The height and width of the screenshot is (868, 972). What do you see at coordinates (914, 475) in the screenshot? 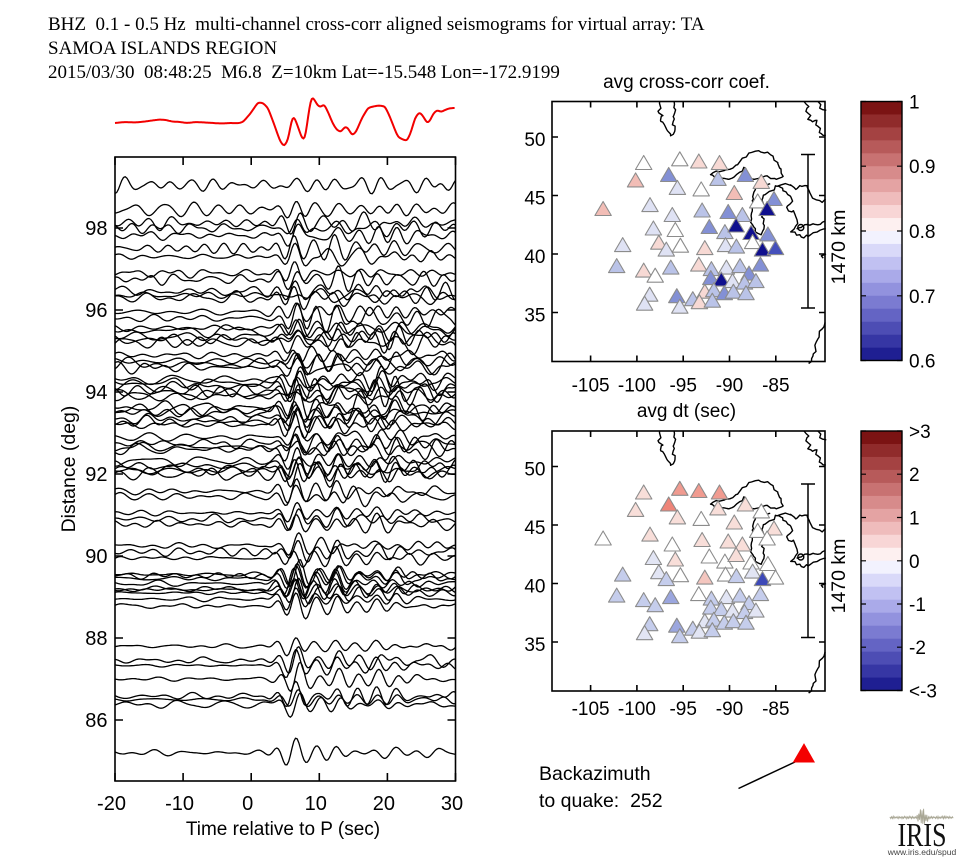
I see `svg-text: 2` at bounding box center [914, 475].